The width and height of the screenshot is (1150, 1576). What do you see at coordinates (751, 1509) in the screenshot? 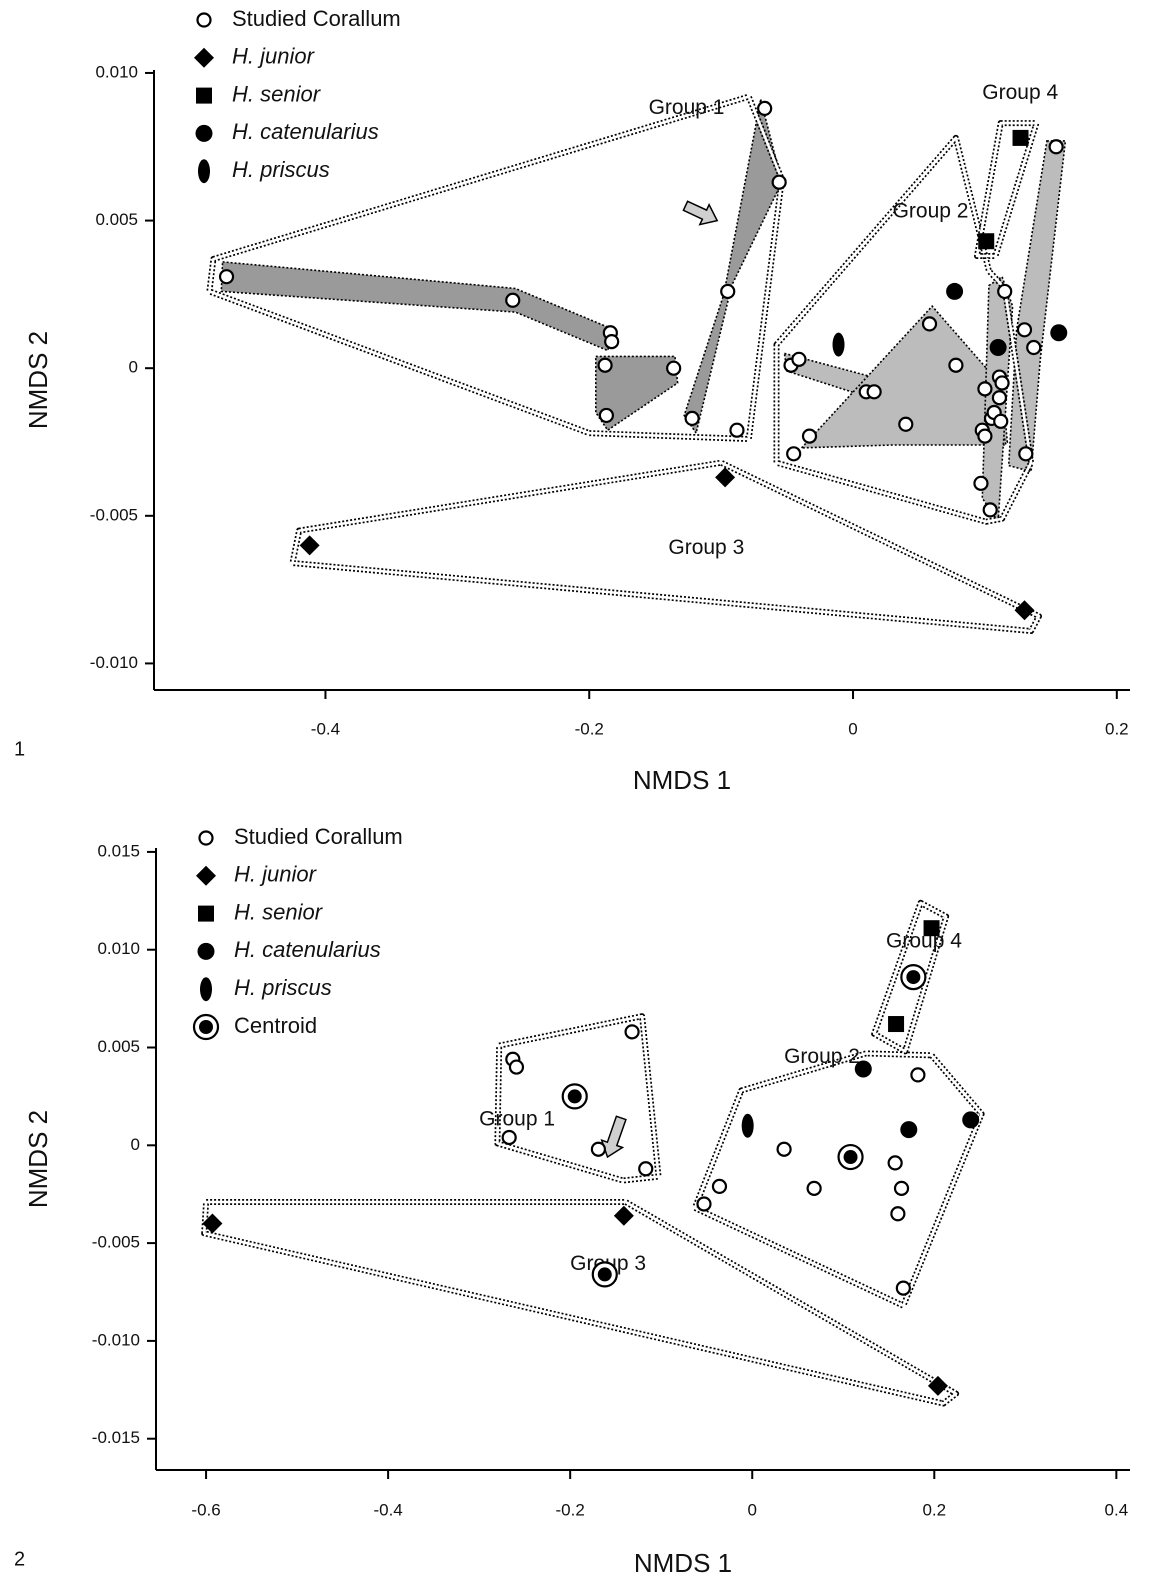
I see `x-tick-label: 0` at bounding box center [751, 1509].